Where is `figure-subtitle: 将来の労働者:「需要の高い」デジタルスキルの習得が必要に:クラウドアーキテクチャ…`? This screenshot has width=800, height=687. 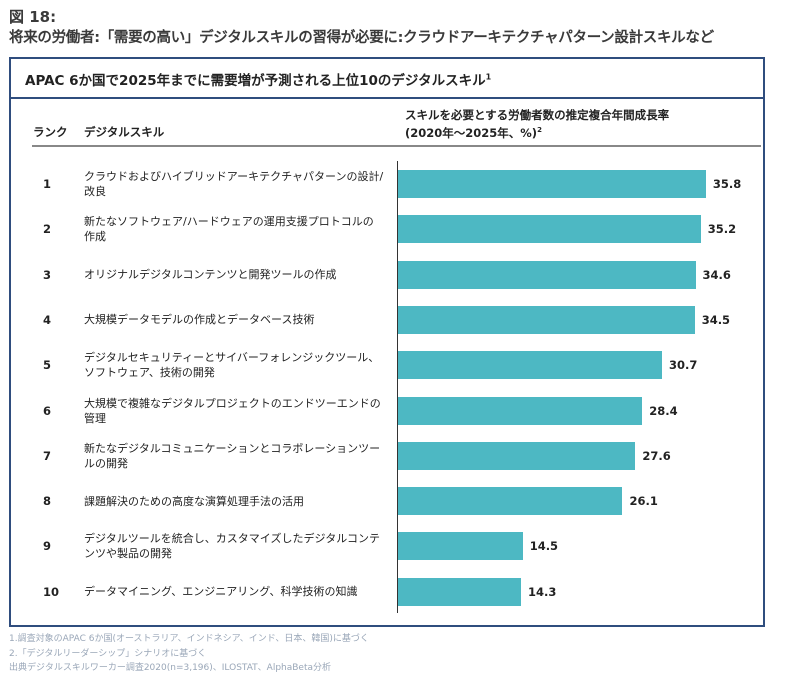 figure-subtitle: 将来の労働者:「需要の高い」デジタルスキルの習得が必要に:クラウドアーキテクチャ… is located at coordinates (361, 38).